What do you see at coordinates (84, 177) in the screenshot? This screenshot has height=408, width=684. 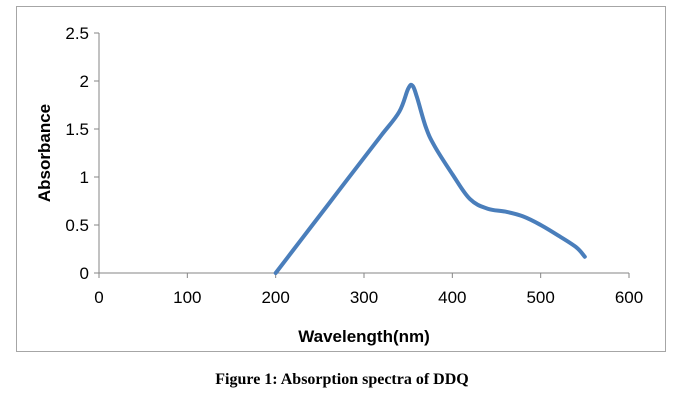 I see `y-tick-label: 1` at bounding box center [84, 177].